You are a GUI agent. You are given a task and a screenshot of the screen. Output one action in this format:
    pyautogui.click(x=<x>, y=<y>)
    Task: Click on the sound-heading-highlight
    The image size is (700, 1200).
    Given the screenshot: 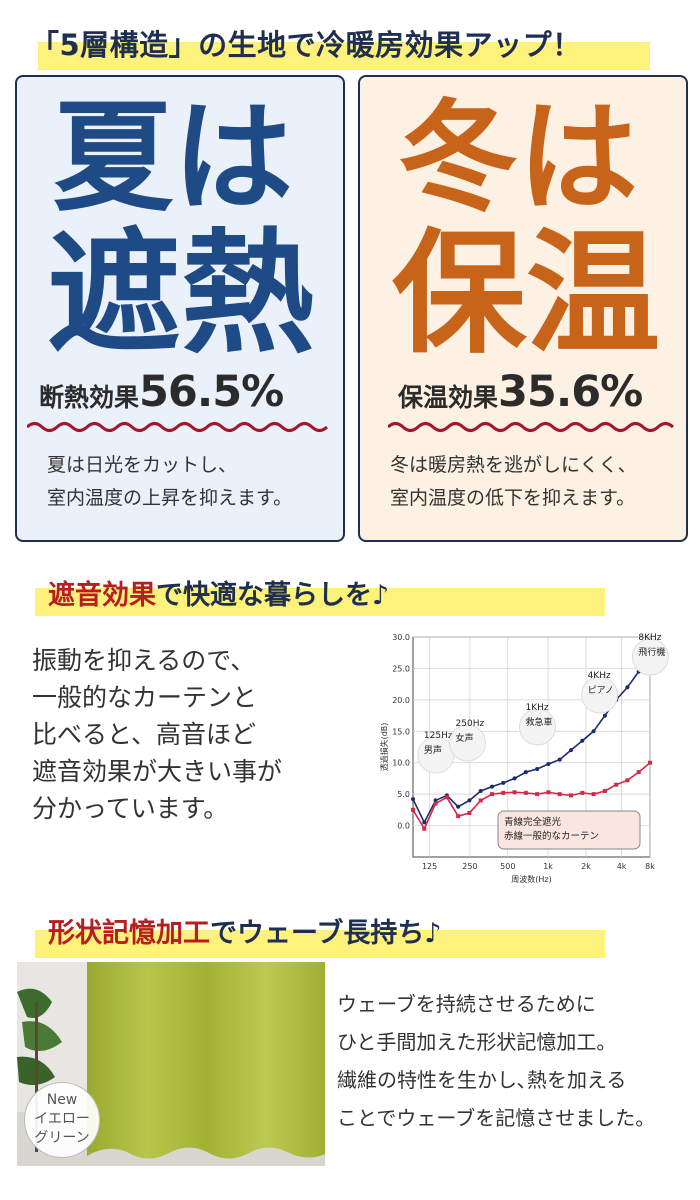 What is the action you would take?
    pyautogui.click(x=320, y=602)
    